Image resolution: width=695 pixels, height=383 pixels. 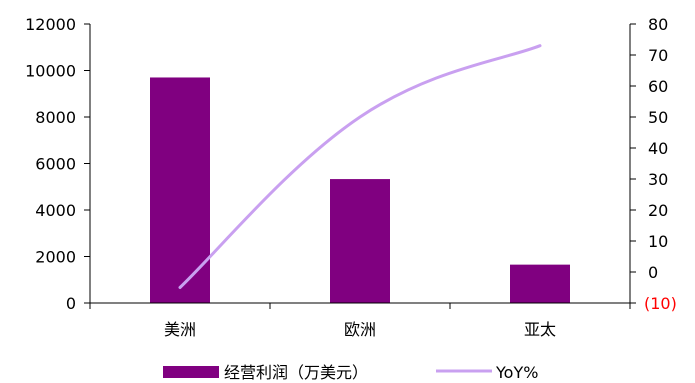 What do you see at coordinates (516, 372) in the screenshot?
I see `legend-label-line: YoY%` at bounding box center [516, 372].